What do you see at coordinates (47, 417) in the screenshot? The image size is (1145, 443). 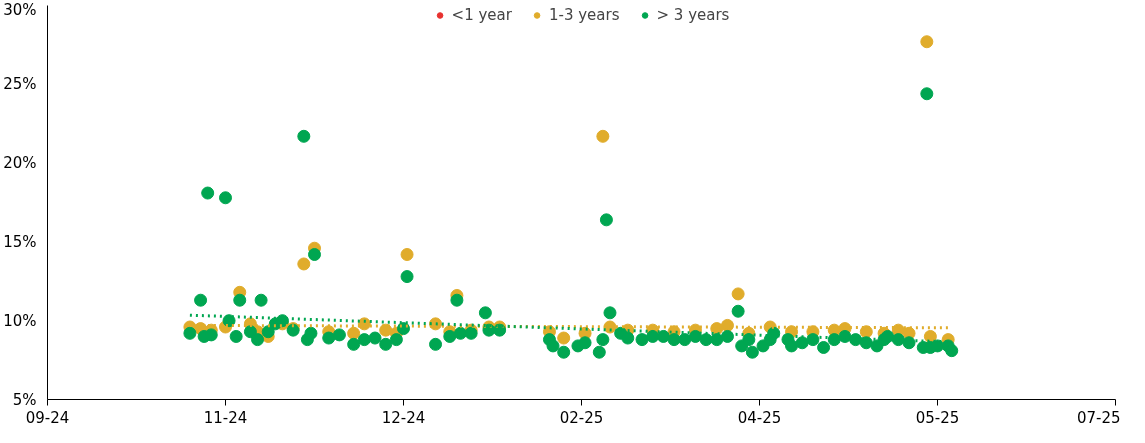 I see `x-tick-label: 09-24` at bounding box center [47, 417].